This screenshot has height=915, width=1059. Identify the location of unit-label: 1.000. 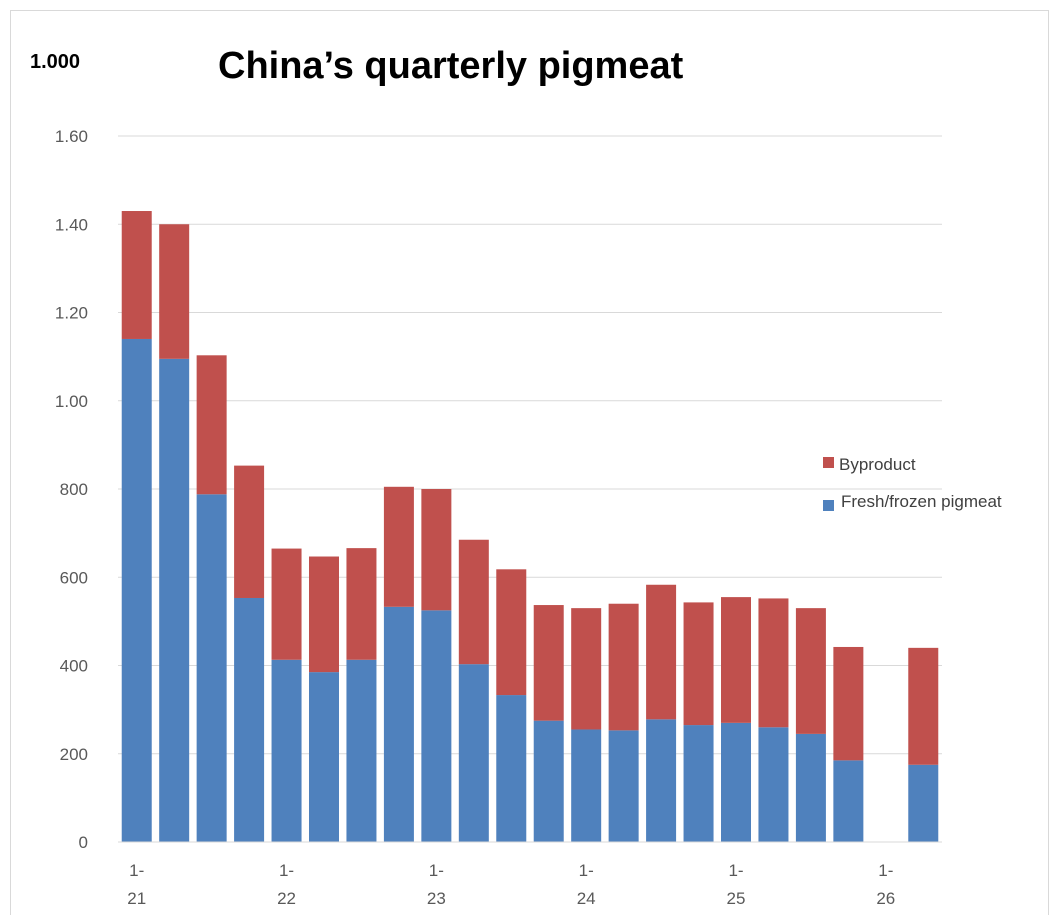
(55, 62).